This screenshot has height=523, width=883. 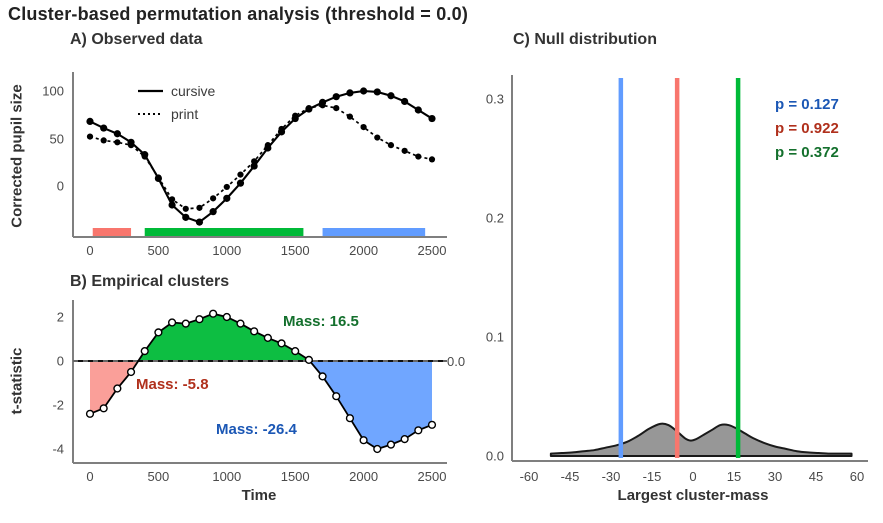 I want to click on tick-label: 0.1, so click(x=494, y=337).